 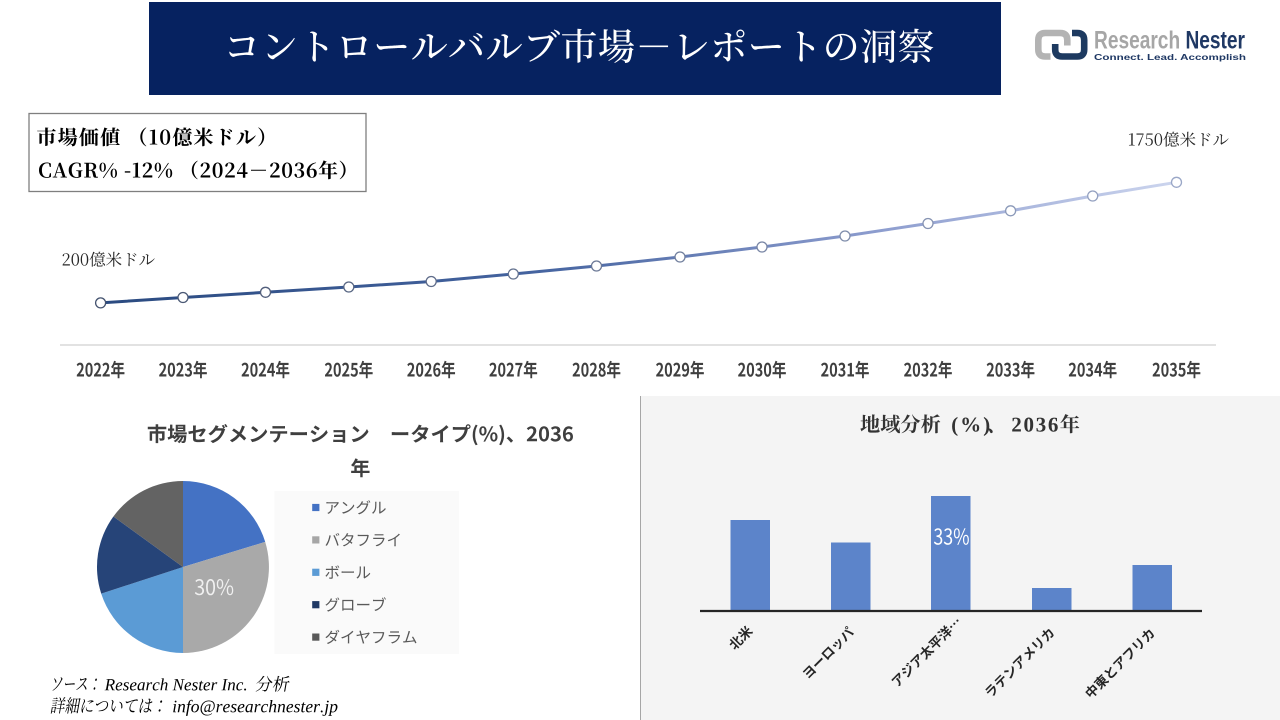 What do you see at coordinates (1170, 57) in the screenshot?
I see `svg-text: Connect. Lead. Accomplish` at bounding box center [1170, 57].